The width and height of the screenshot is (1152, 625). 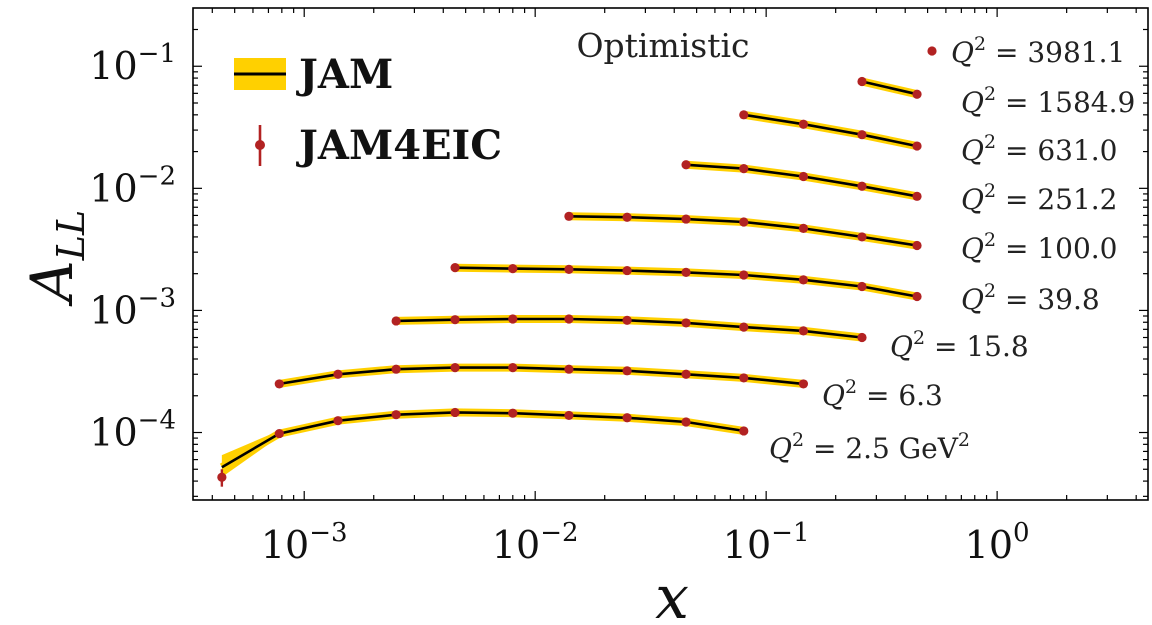 I want to click on curve-label: Q2 = 15.8, so click(x=959, y=345).